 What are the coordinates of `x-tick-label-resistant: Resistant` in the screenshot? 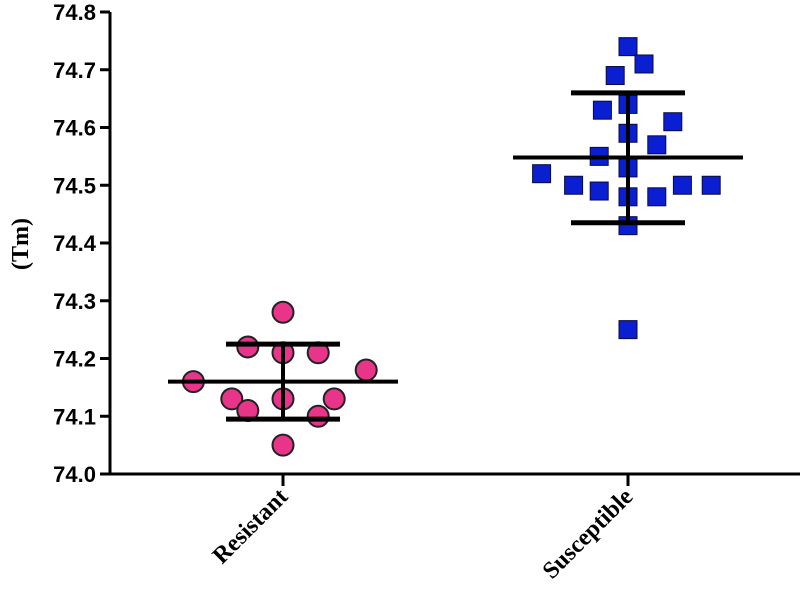 It's located at (250, 526).